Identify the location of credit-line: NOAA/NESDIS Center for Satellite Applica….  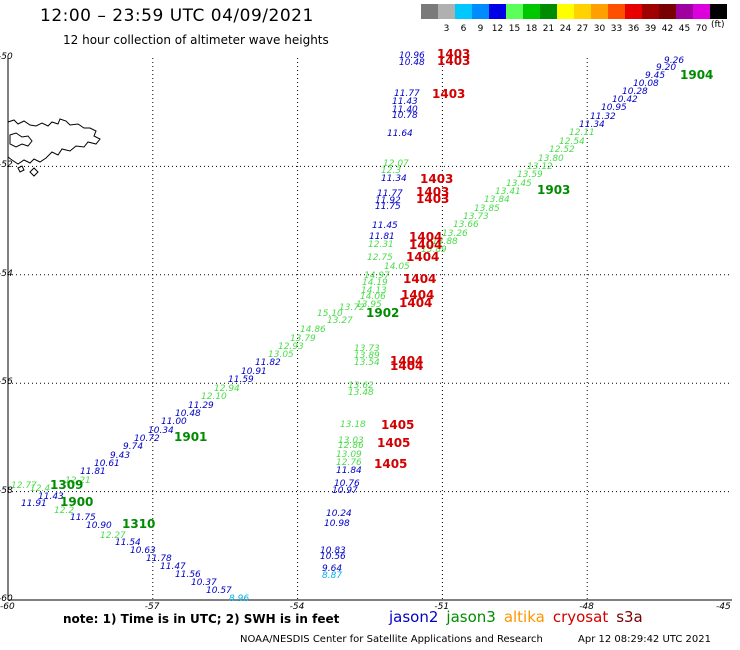
(391, 639).